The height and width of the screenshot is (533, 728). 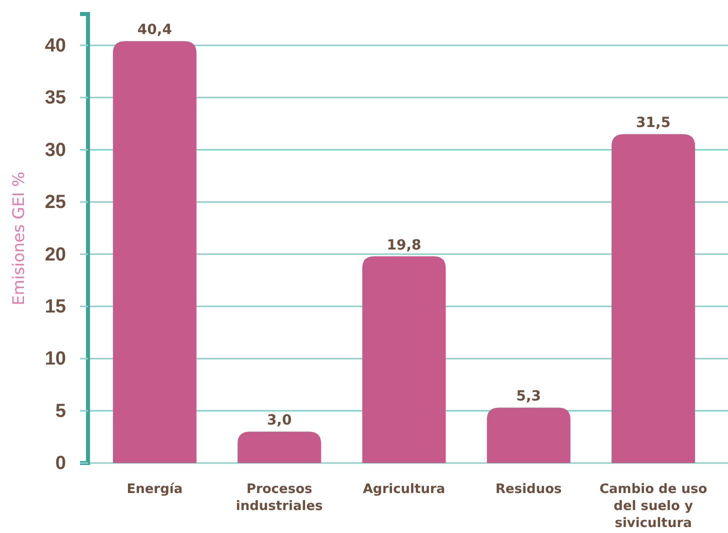 What do you see at coordinates (280, 498) in the screenshot?
I see `x-tick-label: Procesos industriales` at bounding box center [280, 498].